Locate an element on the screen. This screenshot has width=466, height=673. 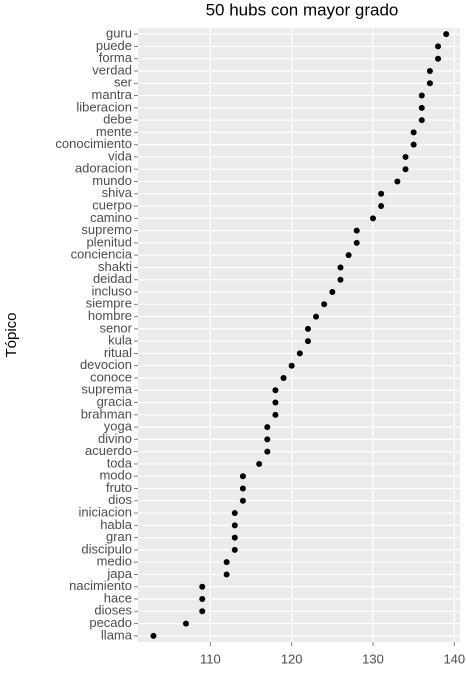
x-tick-label: 120 is located at coordinates (292, 658).